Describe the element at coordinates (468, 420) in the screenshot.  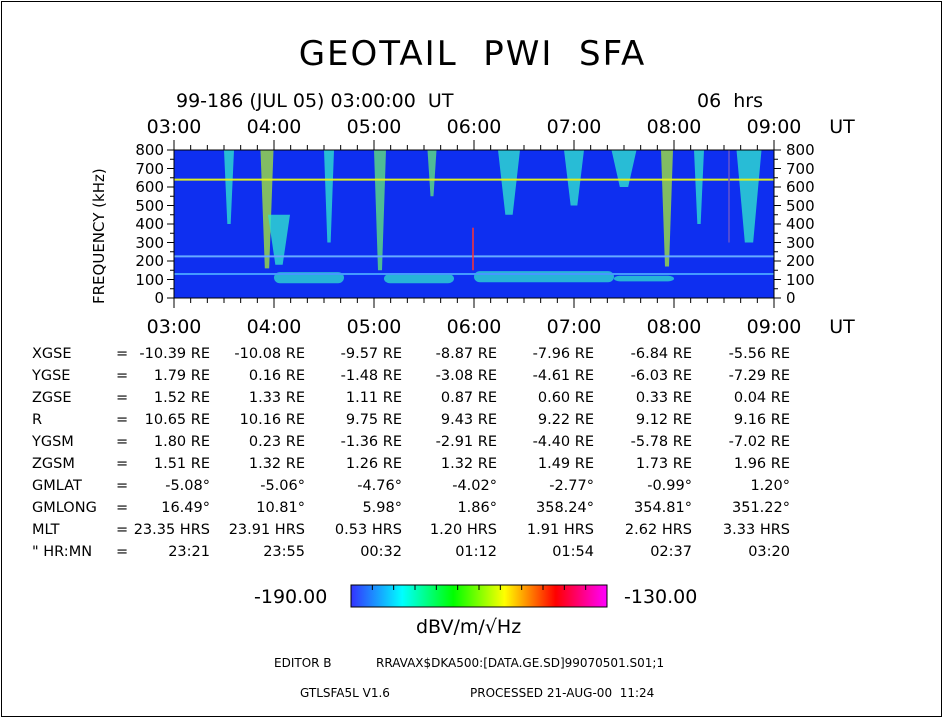
I see `ephemeris-value: 9.43 RE` at that location.